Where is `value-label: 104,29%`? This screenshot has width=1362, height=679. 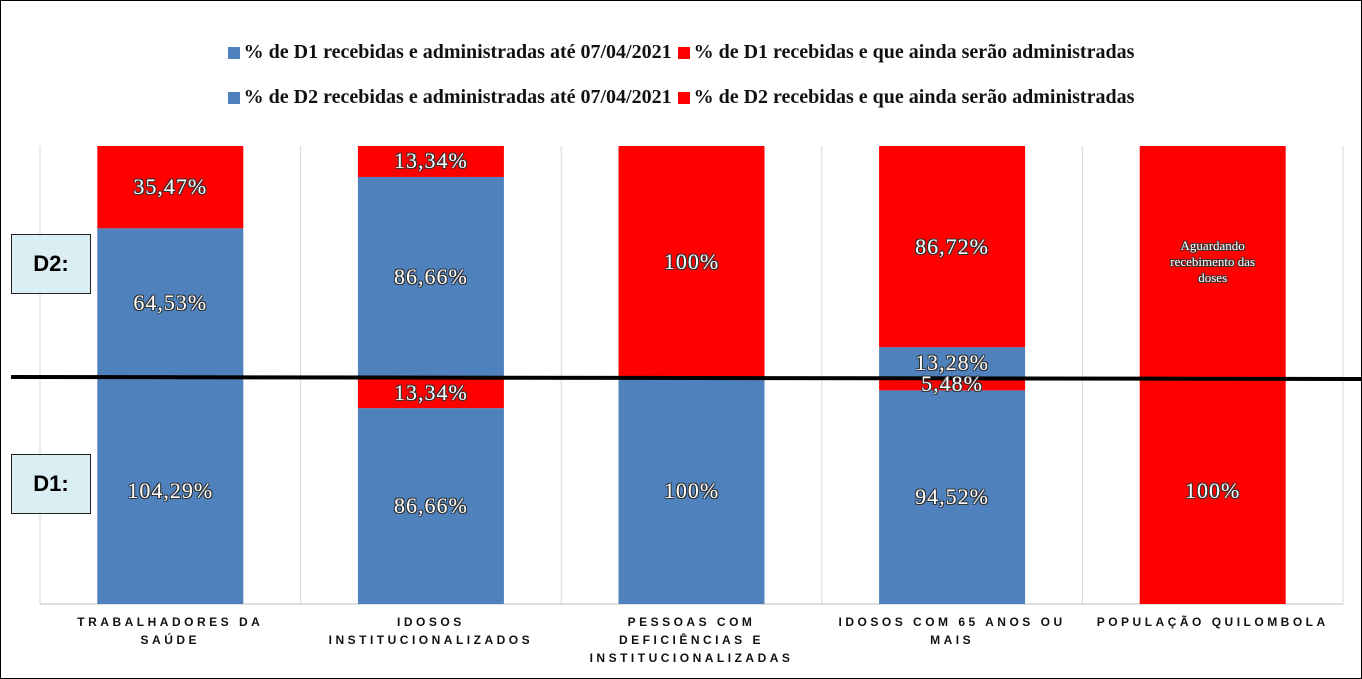
value-label: 104,29% is located at coordinates (170, 490).